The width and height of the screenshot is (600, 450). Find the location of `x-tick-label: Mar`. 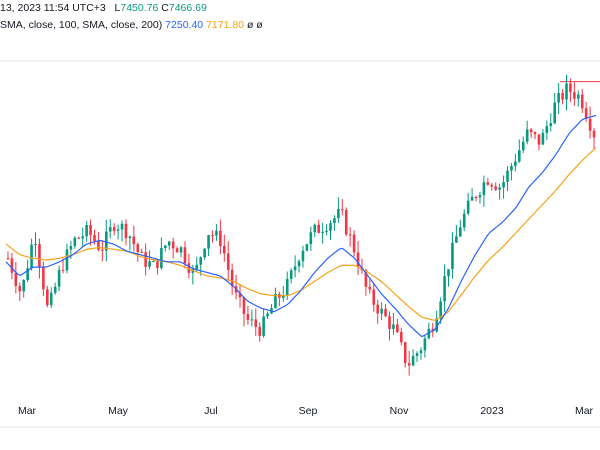

x-tick-label: Mar is located at coordinates (27, 411).